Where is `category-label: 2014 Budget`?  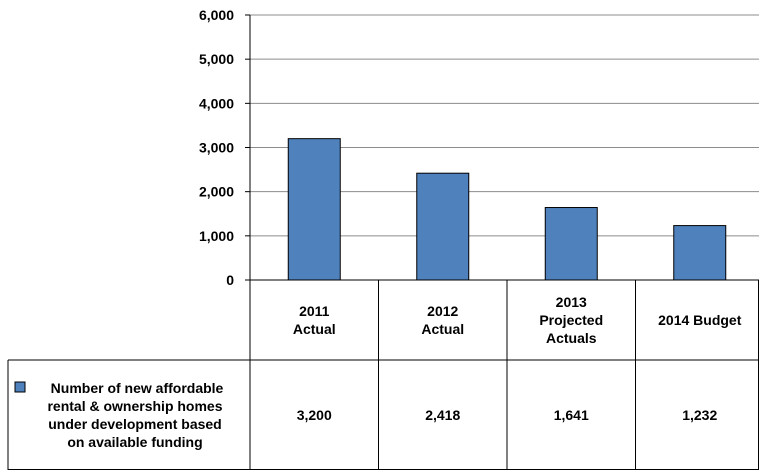 category-label: 2014 Budget is located at coordinates (700, 320).